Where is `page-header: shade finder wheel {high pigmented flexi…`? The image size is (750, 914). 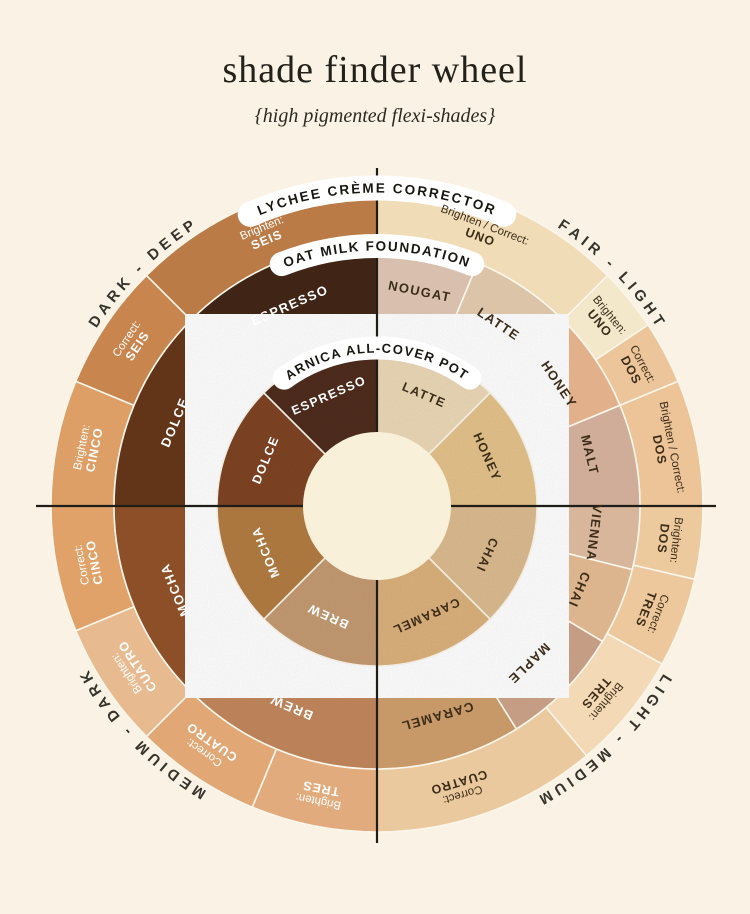
page-header: shade finder wheel {high pigmented flexi… is located at coordinates (375, 88).